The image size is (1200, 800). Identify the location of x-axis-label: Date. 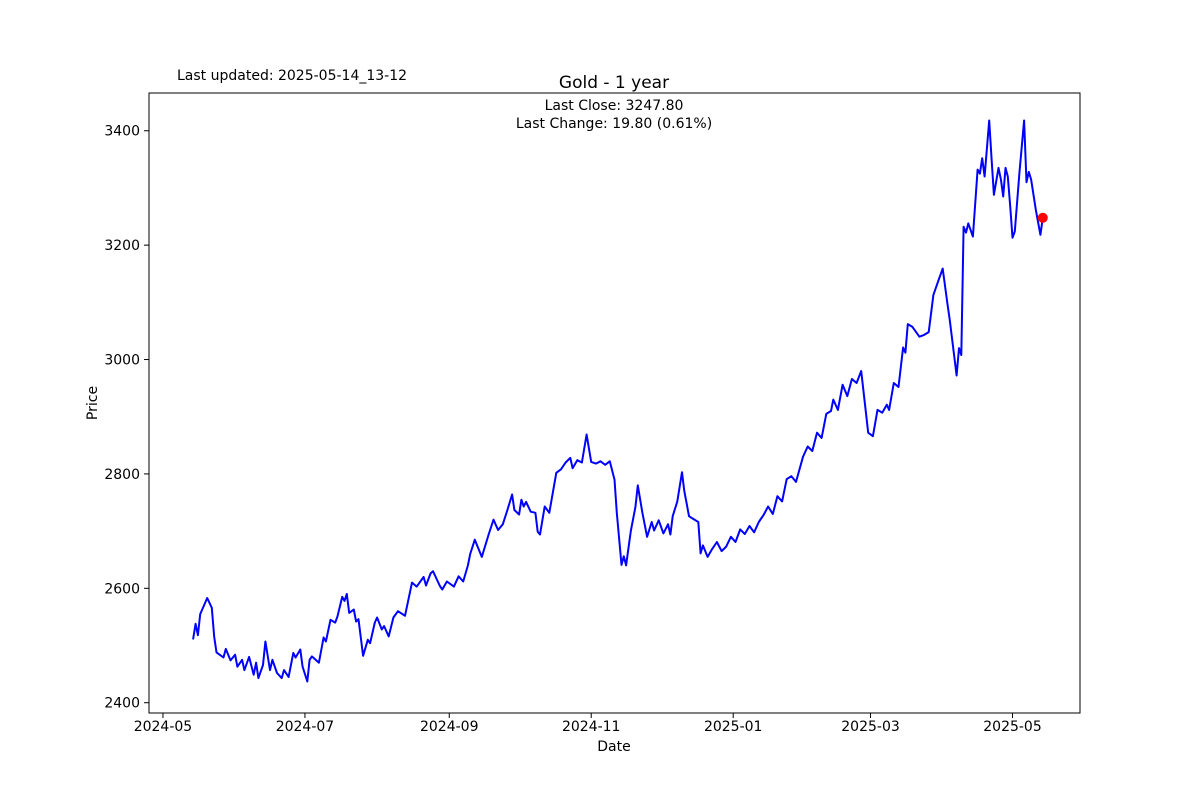
(613, 747).